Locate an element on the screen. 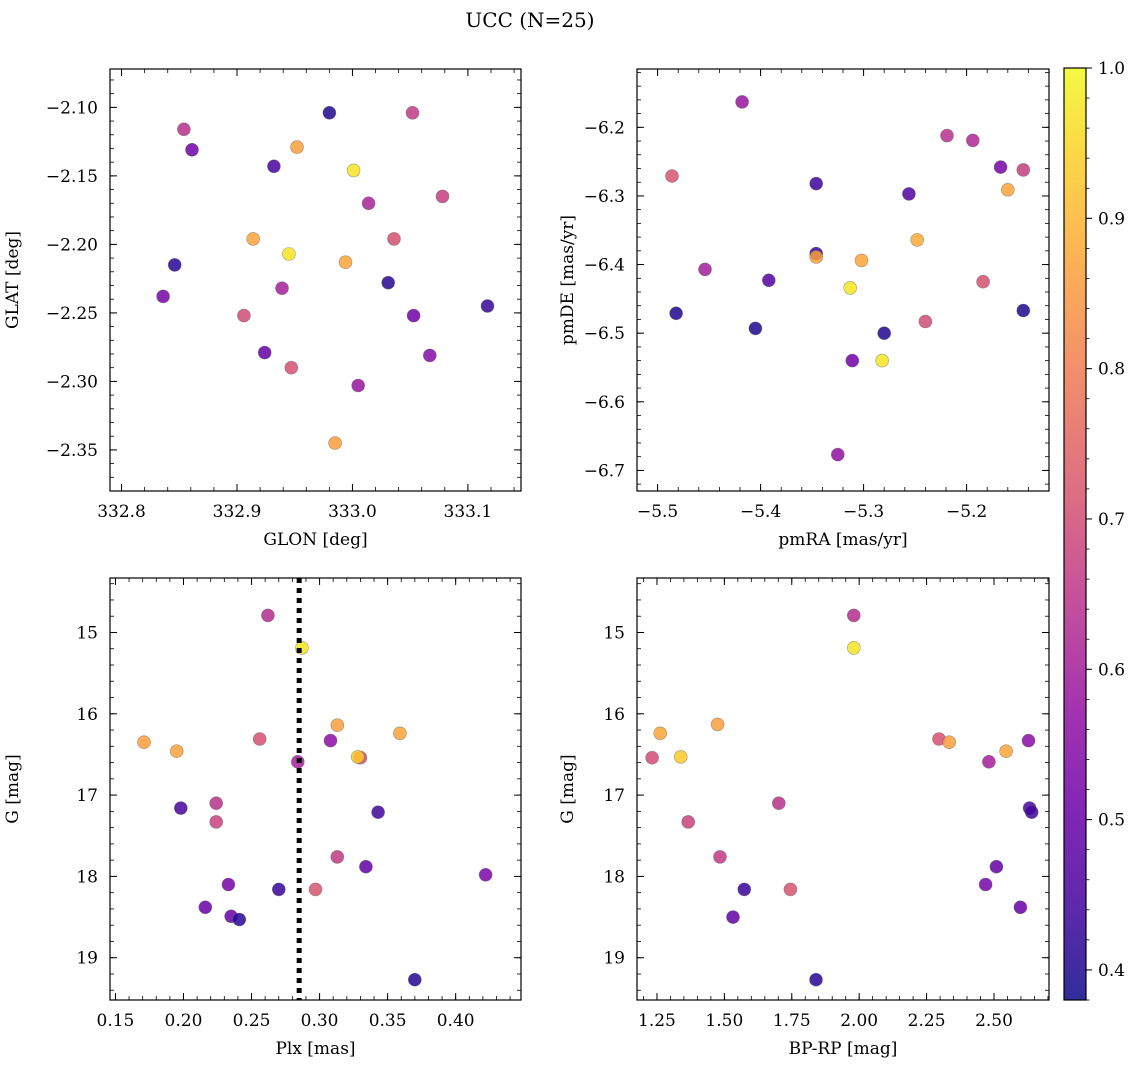  x-tick-label: −5.3 is located at coordinates (863, 512).